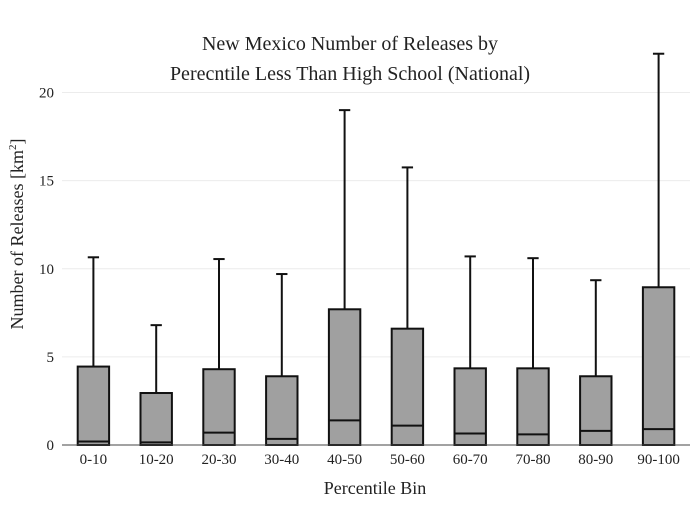 The image size is (700, 505). What do you see at coordinates (94, 460) in the screenshot?
I see `x-tick-label: 0-10` at bounding box center [94, 460].